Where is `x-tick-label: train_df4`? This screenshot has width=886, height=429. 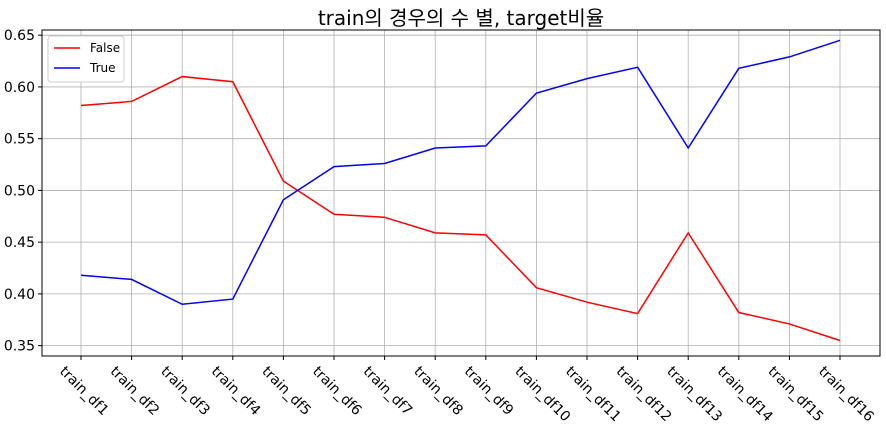 x-tick-label: train_df4 is located at coordinates (235, 391).